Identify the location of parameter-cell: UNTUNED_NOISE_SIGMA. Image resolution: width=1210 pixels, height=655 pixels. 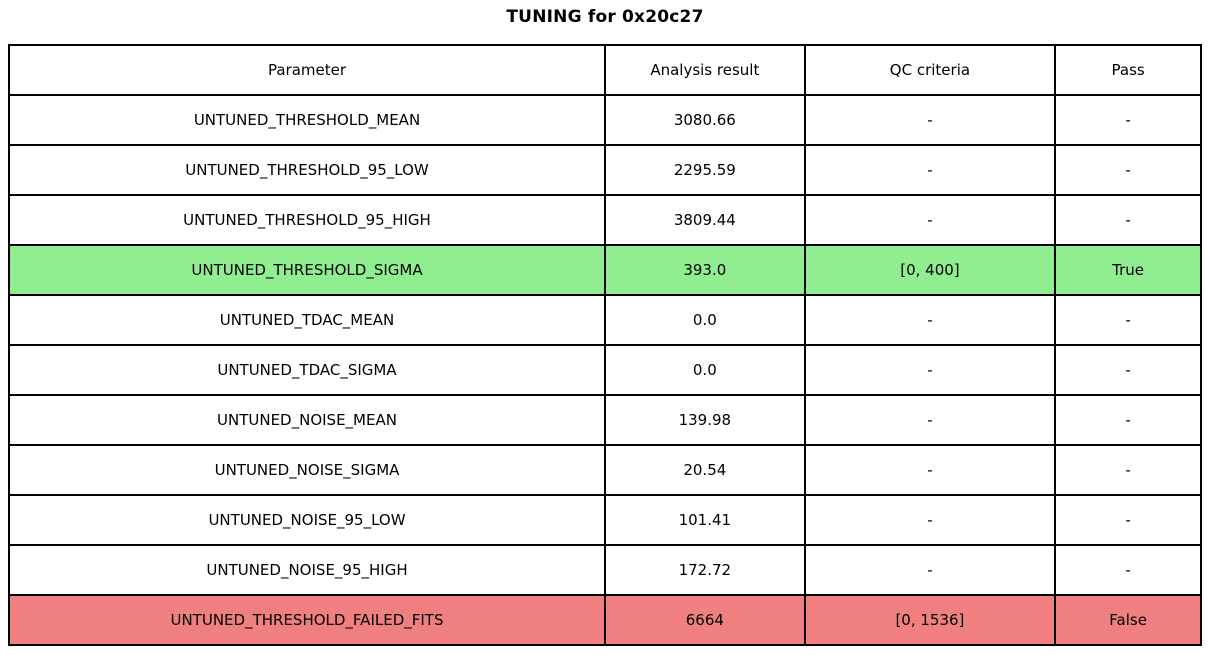
(307, 470).